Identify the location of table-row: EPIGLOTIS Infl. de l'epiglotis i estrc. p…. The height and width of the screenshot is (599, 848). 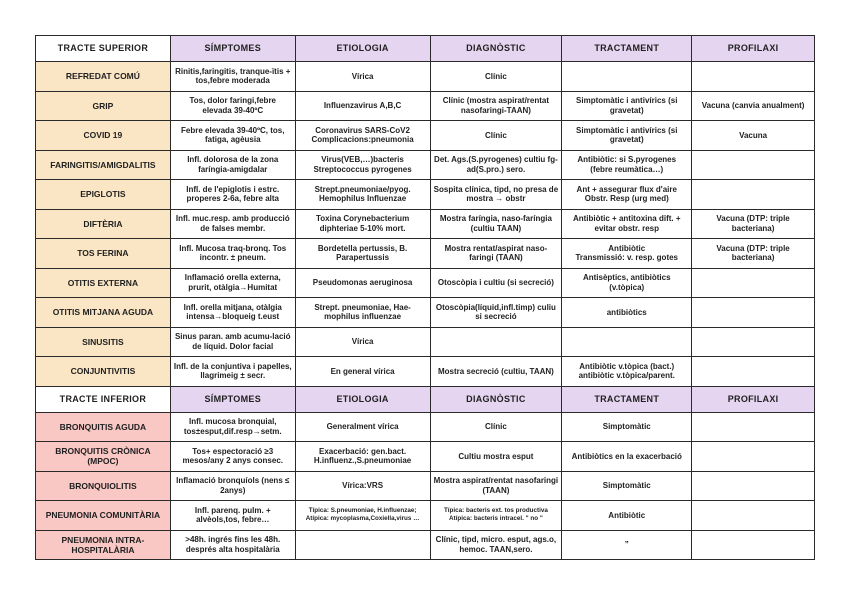
(425, 195).